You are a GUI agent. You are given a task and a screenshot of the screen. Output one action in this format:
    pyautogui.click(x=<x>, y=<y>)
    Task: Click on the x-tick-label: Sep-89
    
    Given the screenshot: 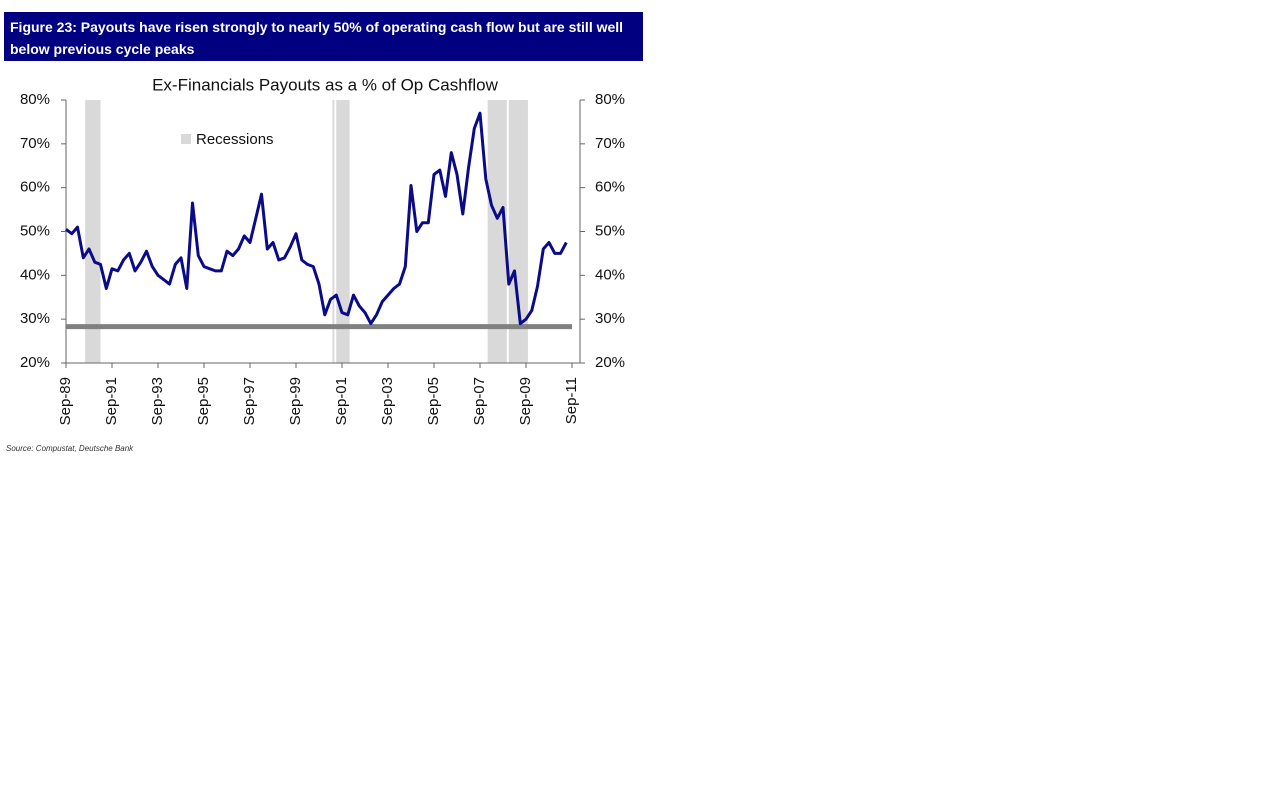 What is the action you would take?
    pyautogui.click(x=65, y=401)
    